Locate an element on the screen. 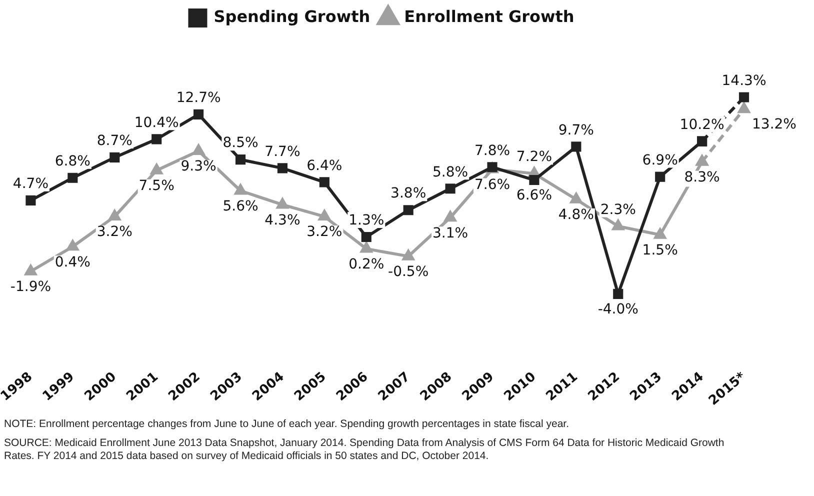 The image size is (814, 496). legend-label: Enrollment Growth is located at coordinates (489, 16).